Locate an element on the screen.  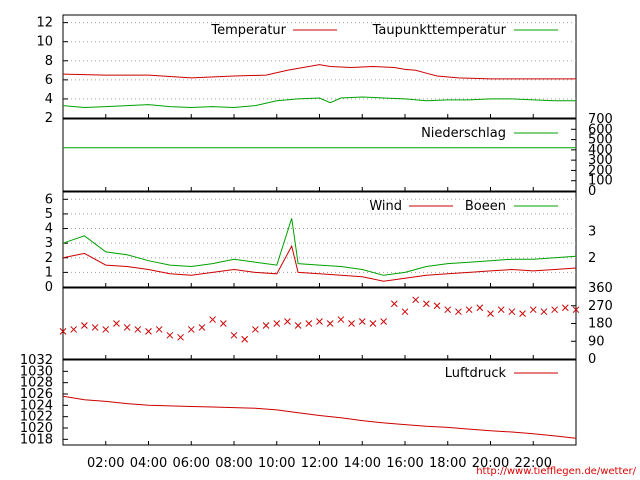
y-tick-label: 400 is located at coordinates (600, 150).